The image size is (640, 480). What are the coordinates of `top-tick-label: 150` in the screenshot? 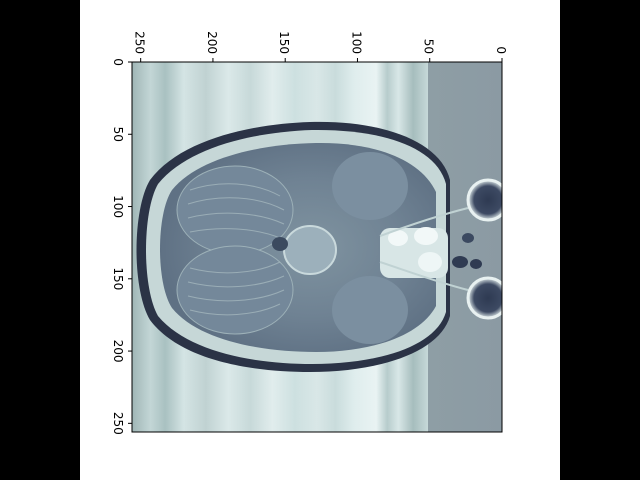 It's located at (284, 42).